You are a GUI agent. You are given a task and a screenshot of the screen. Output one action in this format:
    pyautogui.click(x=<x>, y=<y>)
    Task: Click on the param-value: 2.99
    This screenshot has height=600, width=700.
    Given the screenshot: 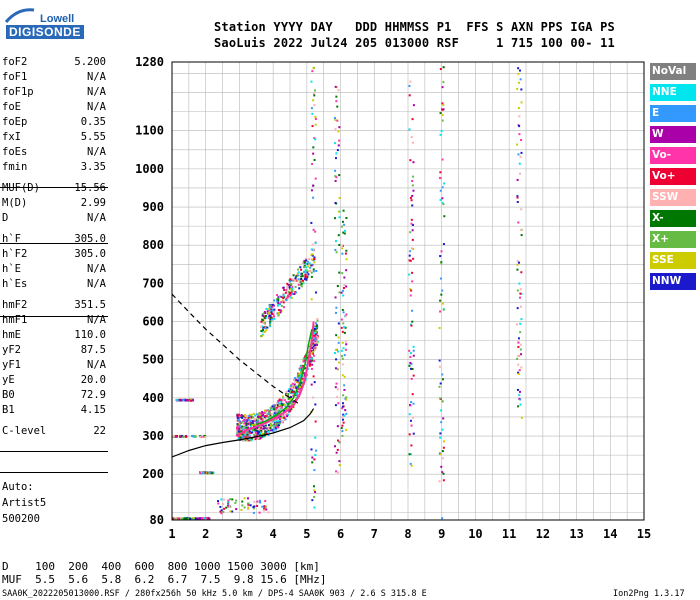 What is the action you would take?
    pyautogui.click(x=93, y=203)
    